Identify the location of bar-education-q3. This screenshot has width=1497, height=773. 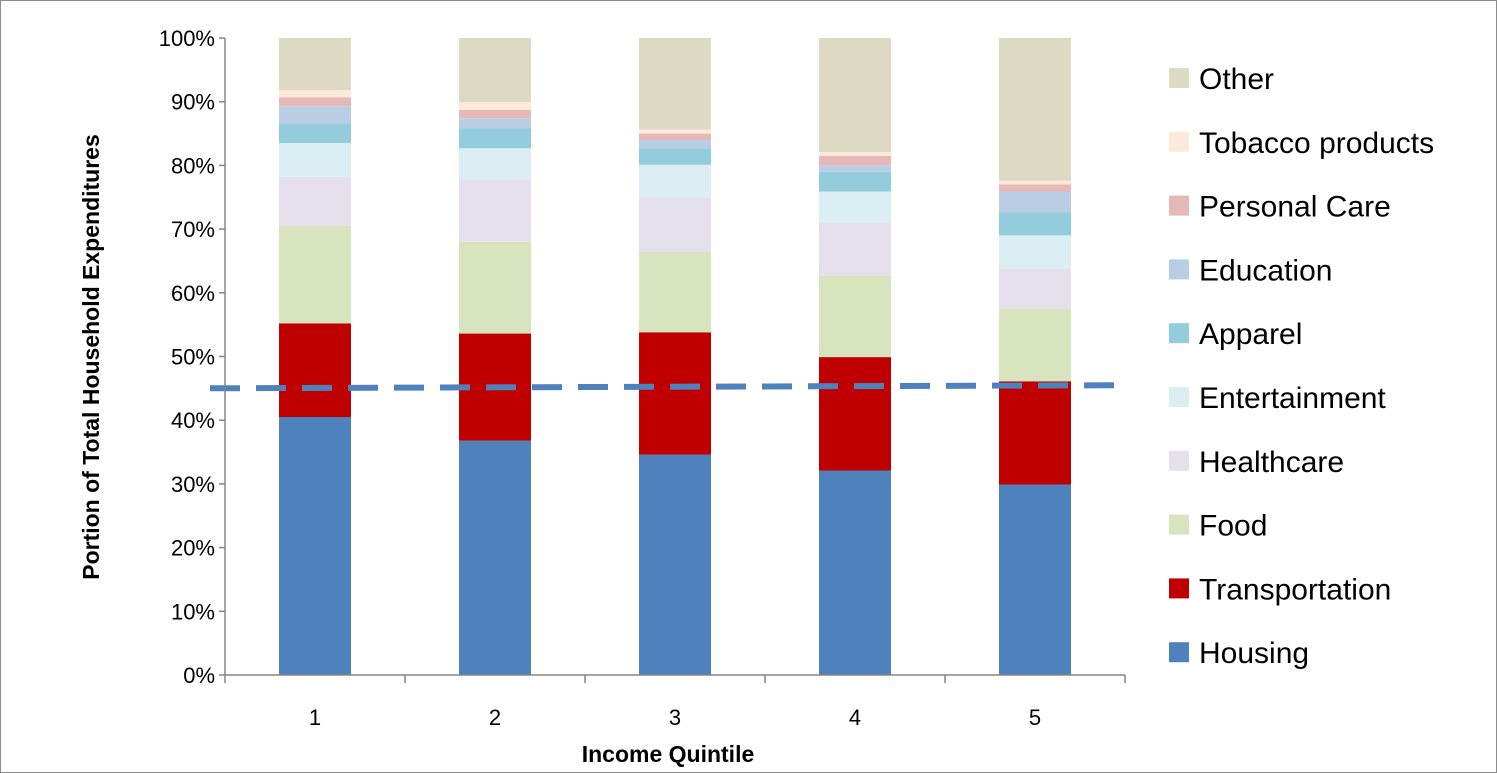
(675, 144).